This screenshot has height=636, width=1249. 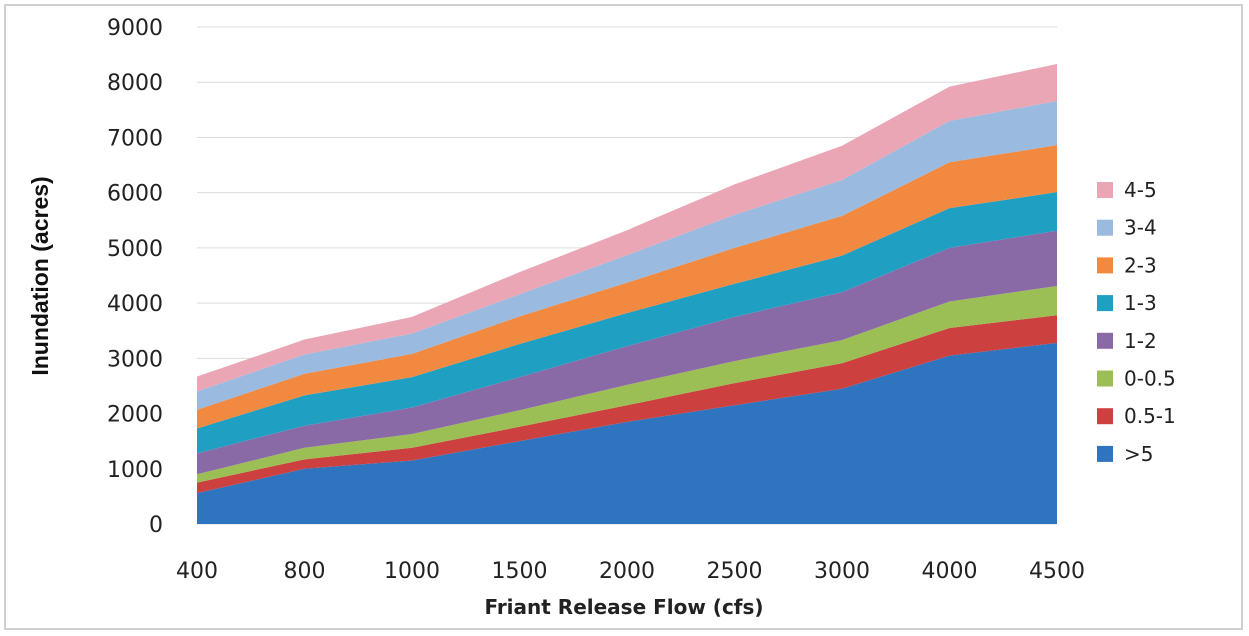 I want to click on x-tick-labels: 400 800 1000 1500 2000 2500 3000 4000 4500, so click(x=630, y=571).